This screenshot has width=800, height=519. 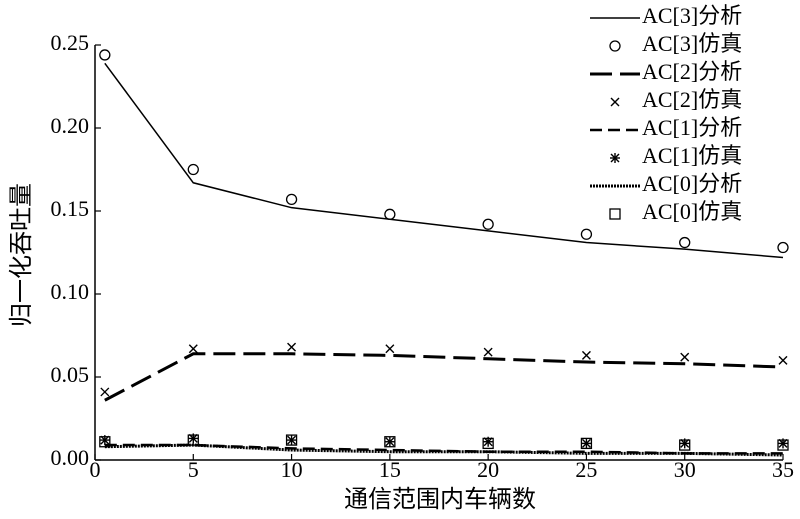 I want to click on x-tick-label: 35, so click(x=783, y=469).